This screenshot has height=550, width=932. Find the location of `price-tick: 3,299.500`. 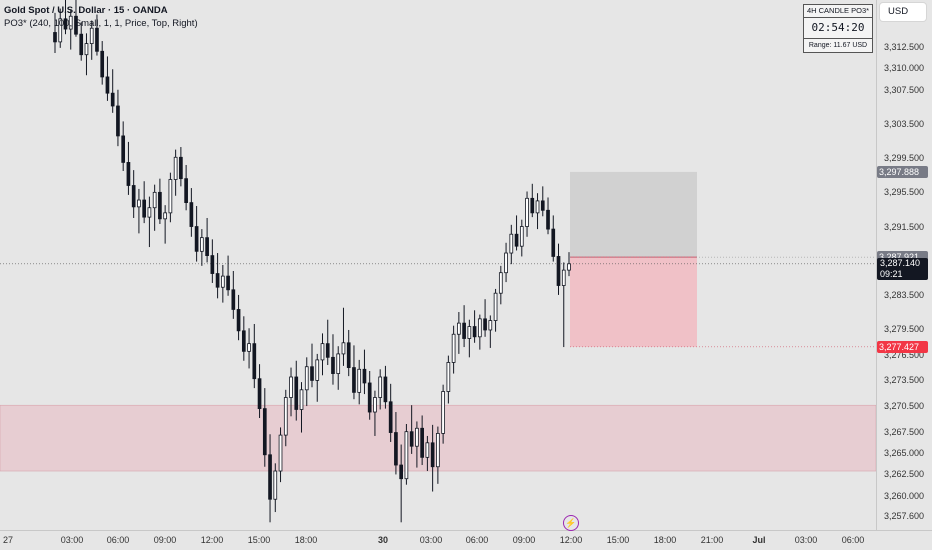

price-tick: 3,299.500 is located at coordinates (904, 158).